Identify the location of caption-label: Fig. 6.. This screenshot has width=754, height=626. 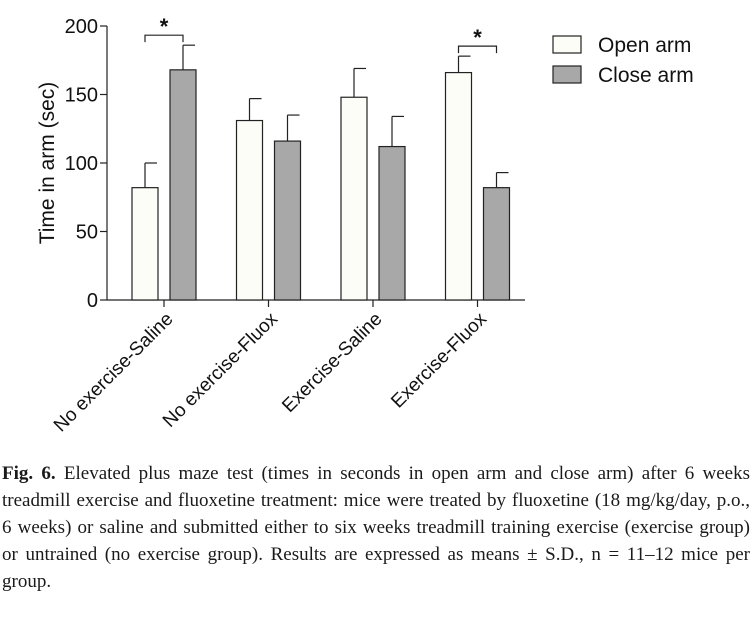
(29, 473).